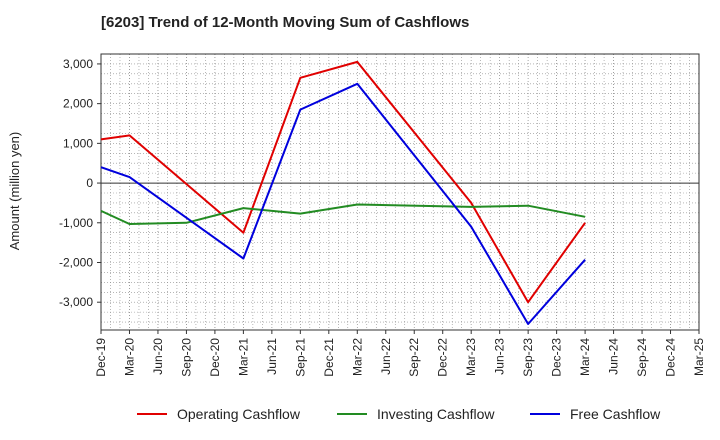 This screenshot has width=720, height=440. Describe the element at coordinates (414, 357) in the screenshot. I see `x-tick-label: Sep-22` at that location.